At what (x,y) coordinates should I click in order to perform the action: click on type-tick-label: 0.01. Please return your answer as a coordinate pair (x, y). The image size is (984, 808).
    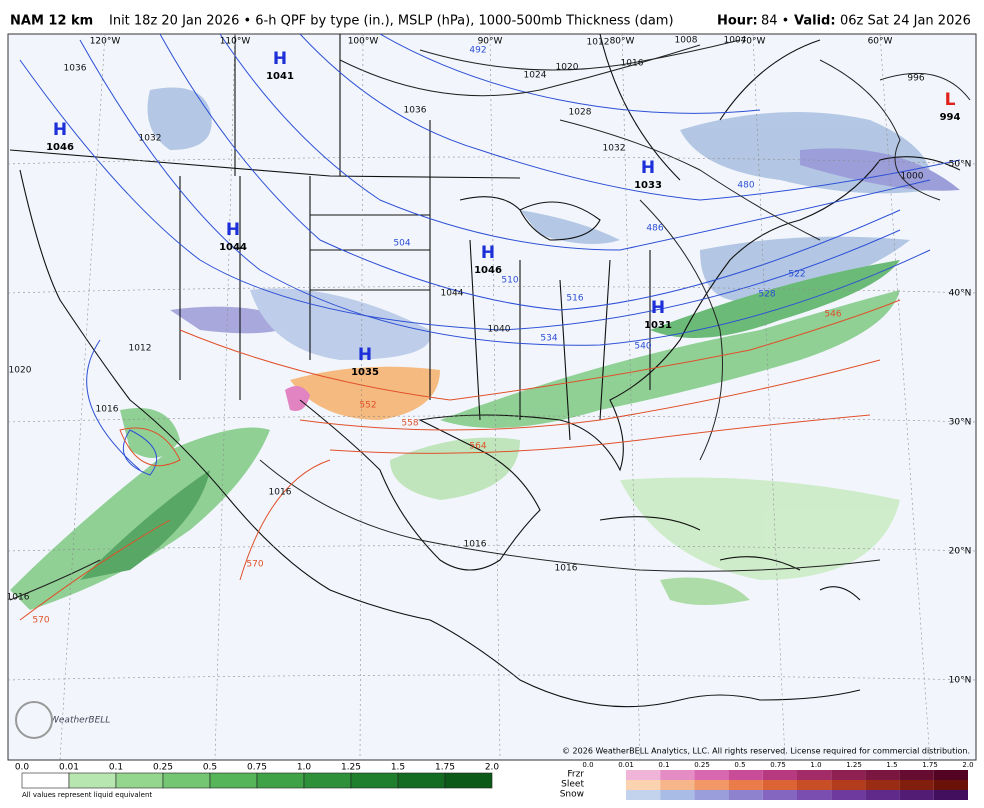
    Looking at the image, I should click on (626, 765).